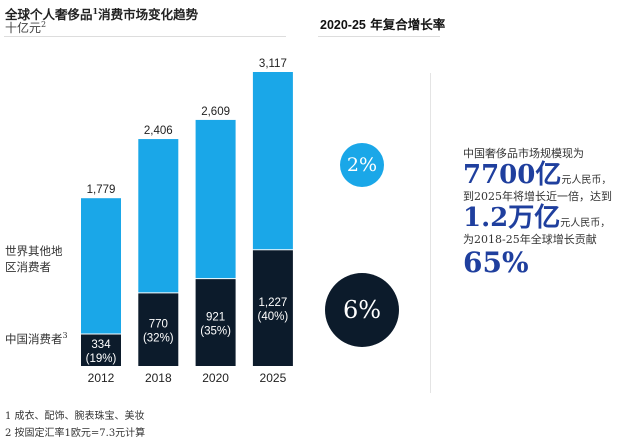  What do you see at coordinates (343, 25) in the screenshot?
I see `cagr-heading-years: 2020-25` at bounding box center [343, 25].